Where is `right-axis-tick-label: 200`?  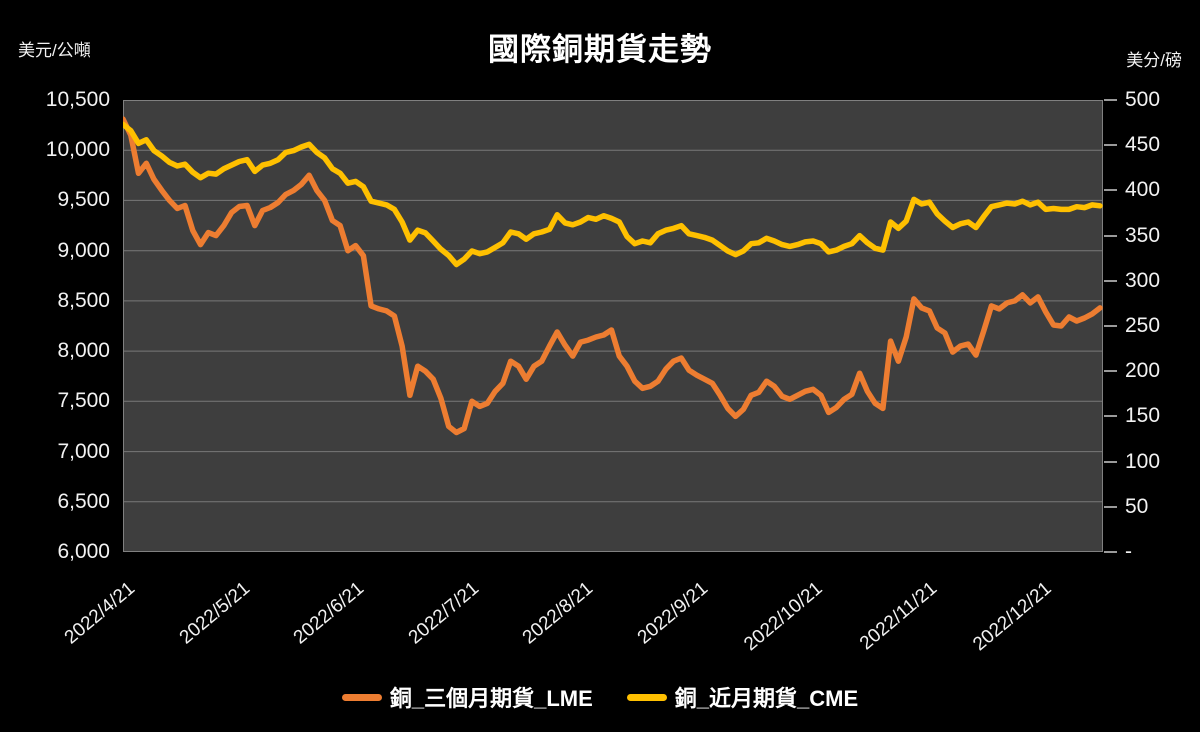 right-axis-tick-label: 200 is located at coordinates (1143, 371).